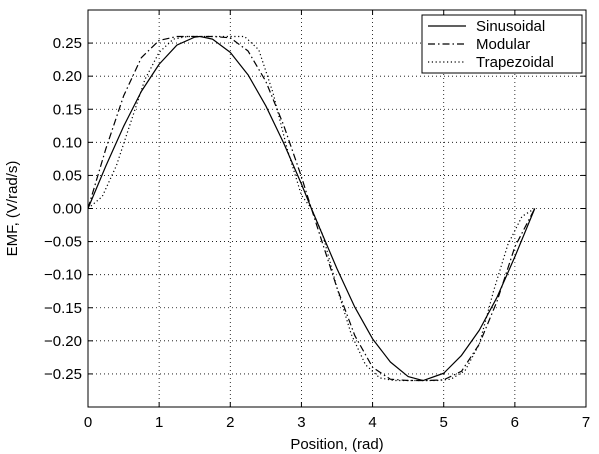 The height and width of the screenshot is (454, 599). What do you see at coordinates (67, 76) in the screenshot?
I see `y-tick-label: 0.20` at bounding box center [67, 76].